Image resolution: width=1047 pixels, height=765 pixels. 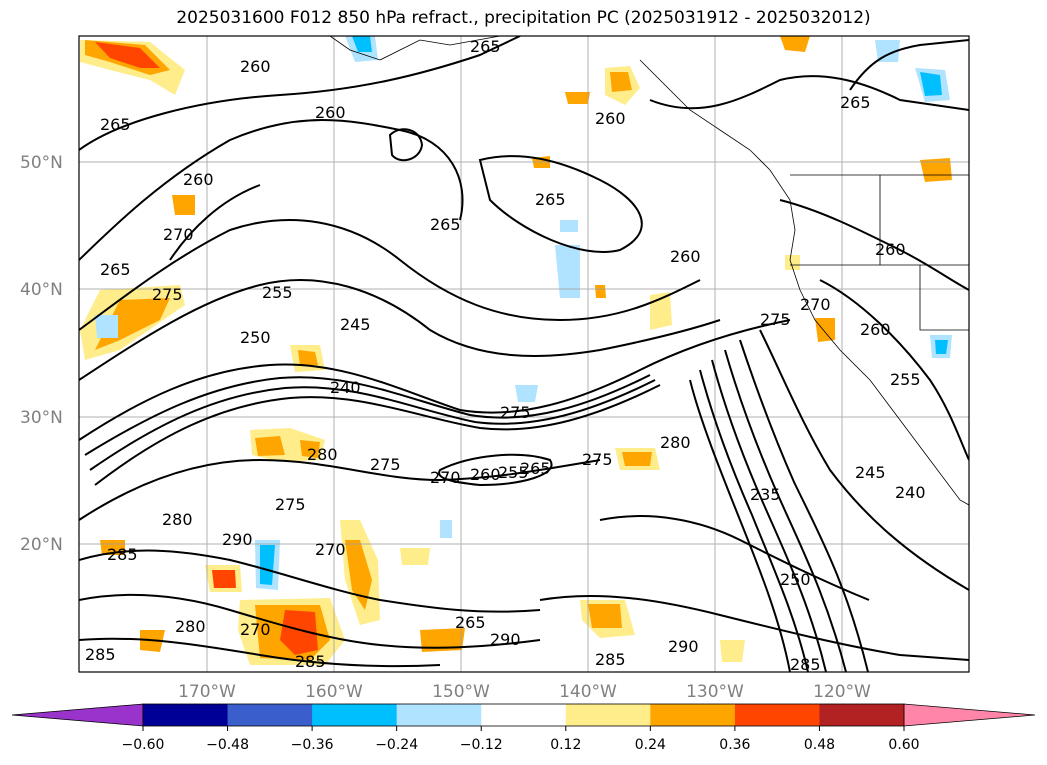 What do you see at coordinates (588, 692) in the screenshot?
I see `lon-label: 140°W` at bounding box center [588, 692].